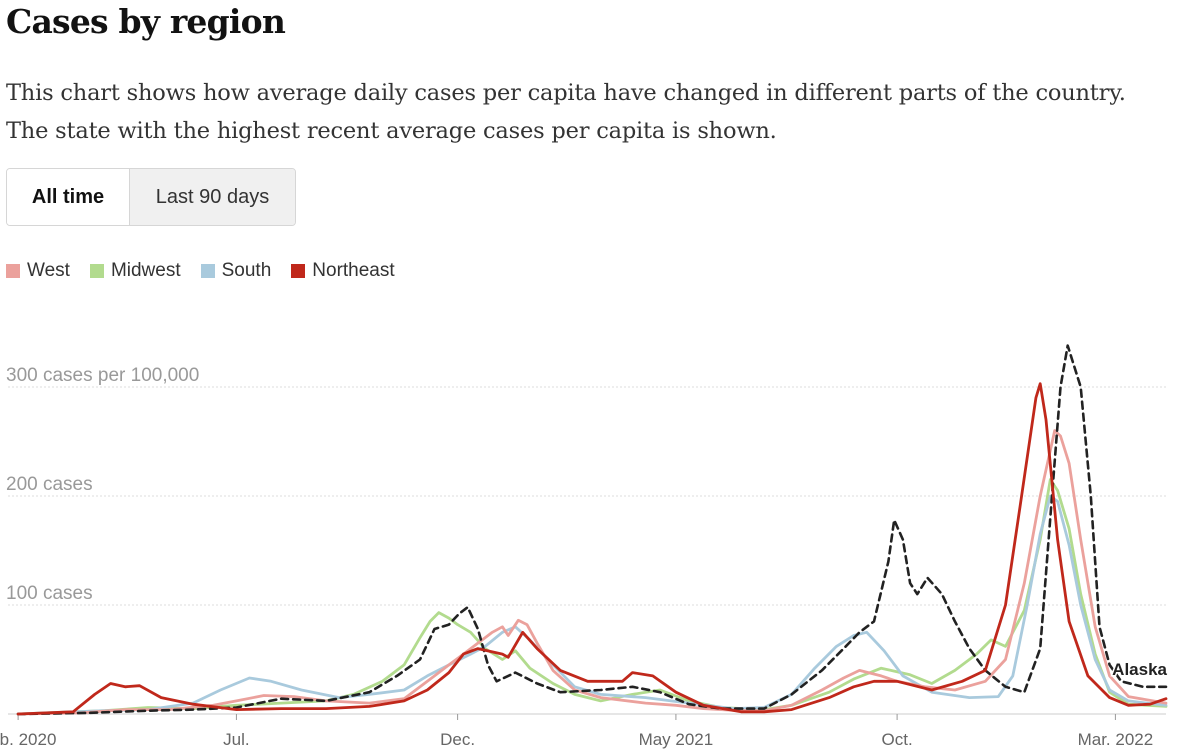 The image size is (1201, 754). What do you see at coordinates (457, 739) in the screenshot?
I see `x-tick-label-dec-: Dec.` at bounding box center [457, 739].